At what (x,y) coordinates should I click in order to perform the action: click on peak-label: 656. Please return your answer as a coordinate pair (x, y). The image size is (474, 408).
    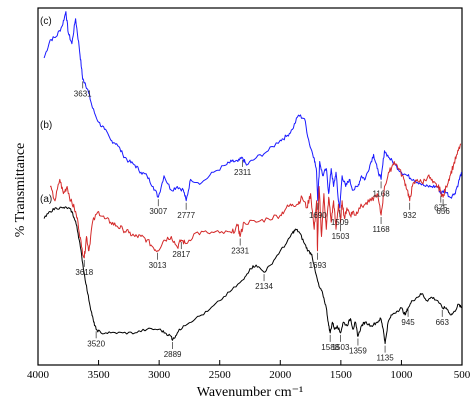
    Looking at the image, I should click on (443, 211).